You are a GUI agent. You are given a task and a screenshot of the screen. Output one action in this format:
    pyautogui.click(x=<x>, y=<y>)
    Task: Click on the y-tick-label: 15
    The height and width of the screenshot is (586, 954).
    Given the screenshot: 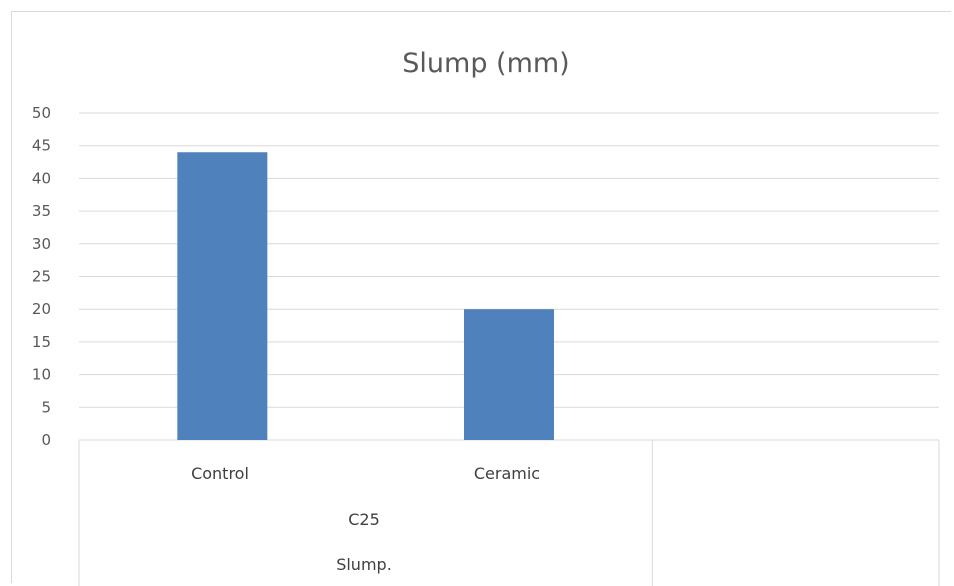 What is the action you would take?
    pyautogui.click(x=41, y=342)
    